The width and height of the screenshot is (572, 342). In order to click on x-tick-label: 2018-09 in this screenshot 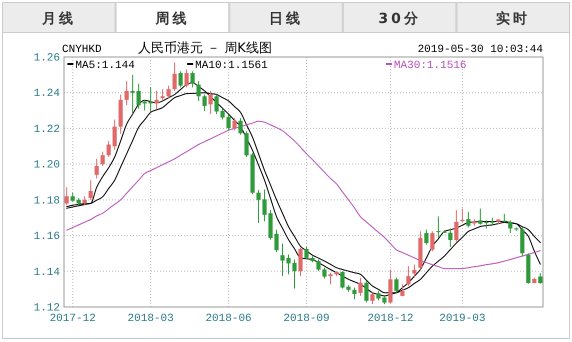, I will do `click(306, 318)`.